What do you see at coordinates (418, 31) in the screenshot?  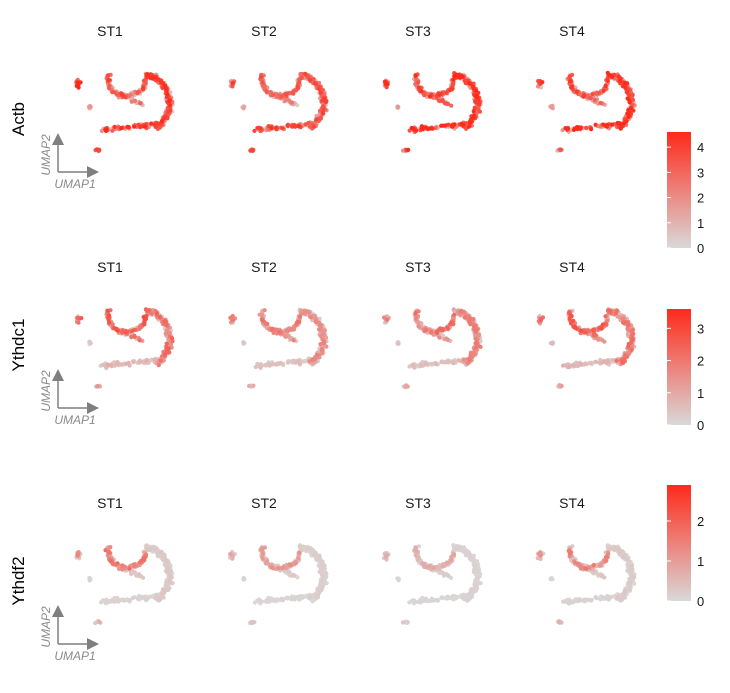 I see `panel-title-actb-st3: ST3` at bounding box center [418, 31].